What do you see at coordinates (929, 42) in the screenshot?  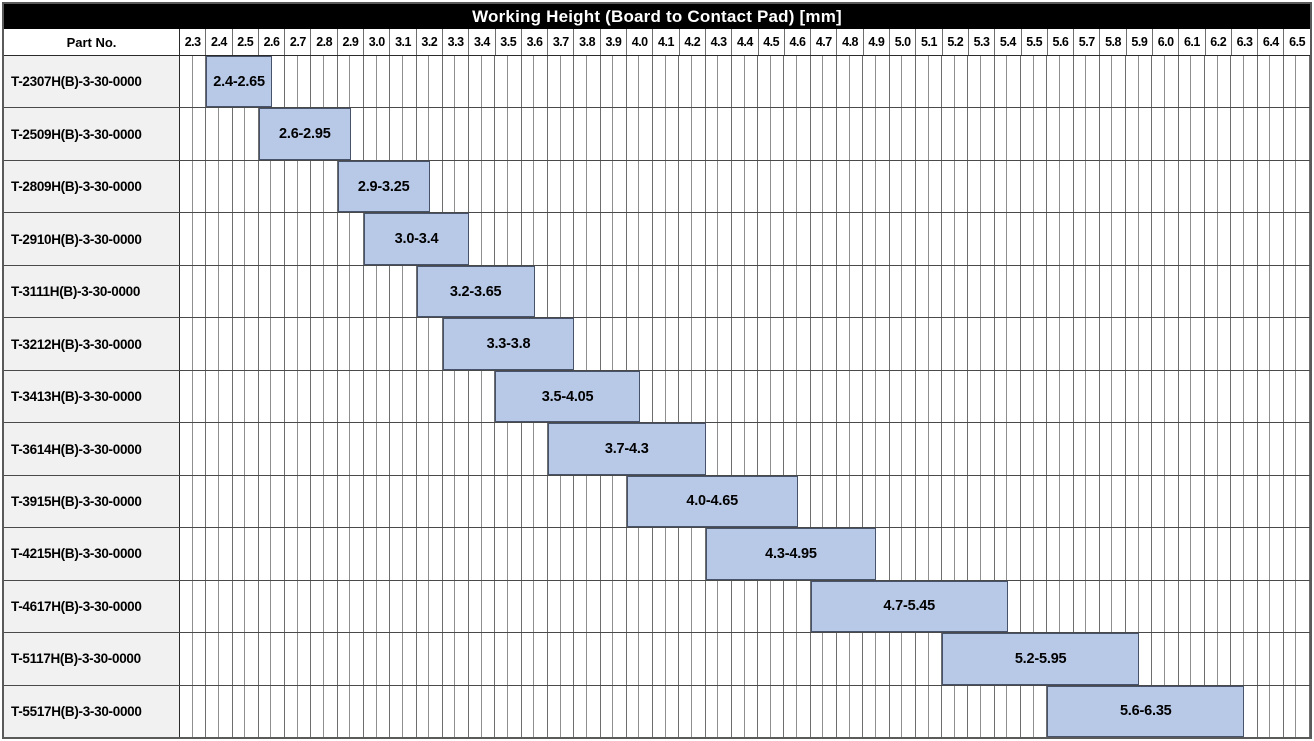 I see `scale-tick: 5.1` at bounding box center [929, 42].